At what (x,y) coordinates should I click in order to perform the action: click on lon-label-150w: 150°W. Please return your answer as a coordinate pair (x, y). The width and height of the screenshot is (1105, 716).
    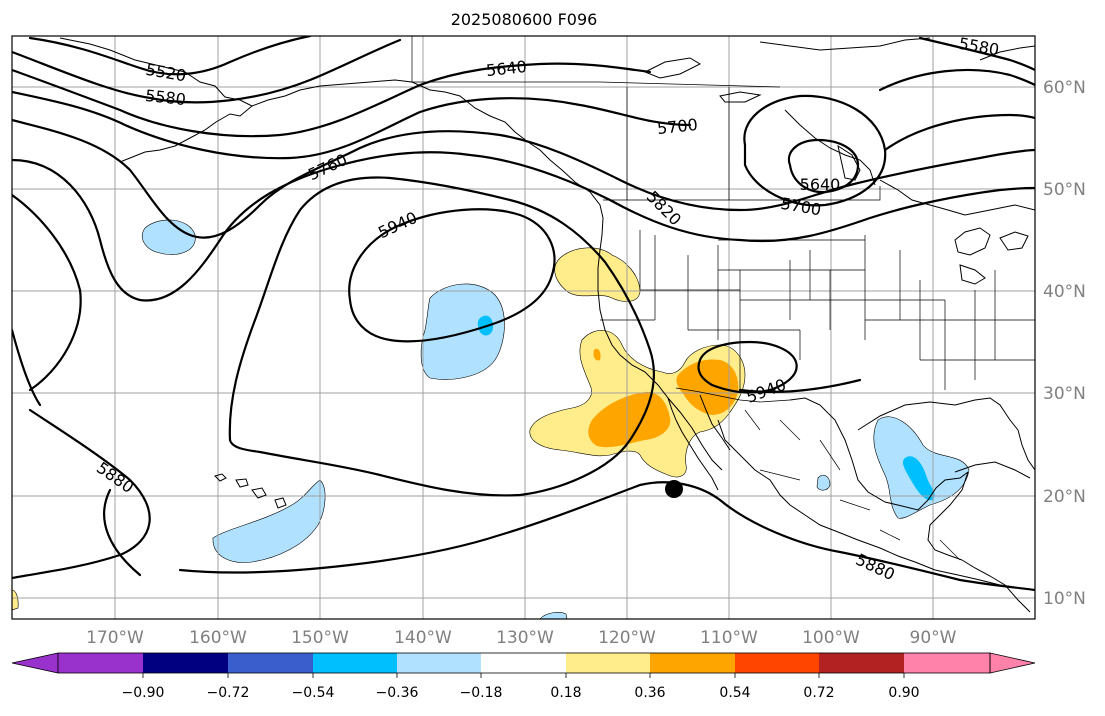
    Looking at the image, I should click on (320, 638).